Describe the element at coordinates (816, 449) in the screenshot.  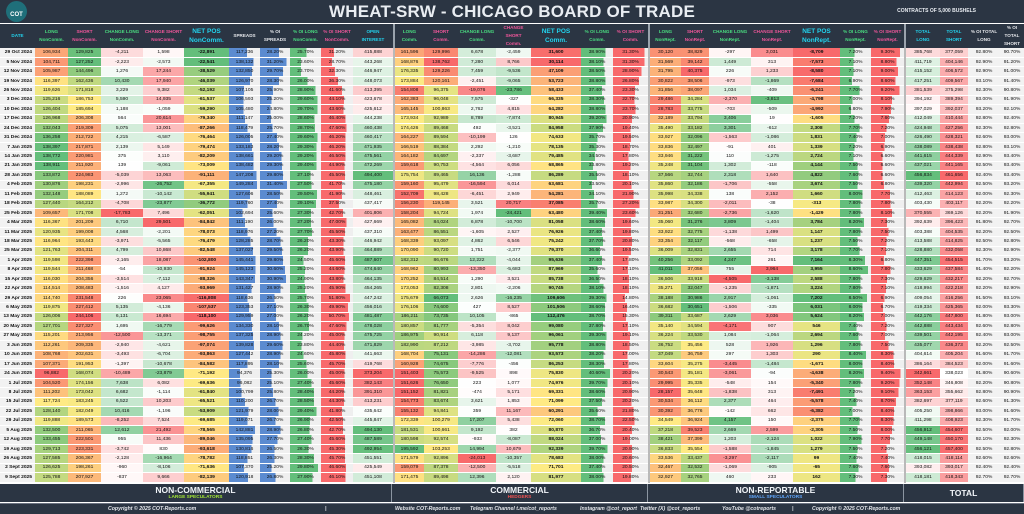
I see `table-cell: 1,279` at that location.